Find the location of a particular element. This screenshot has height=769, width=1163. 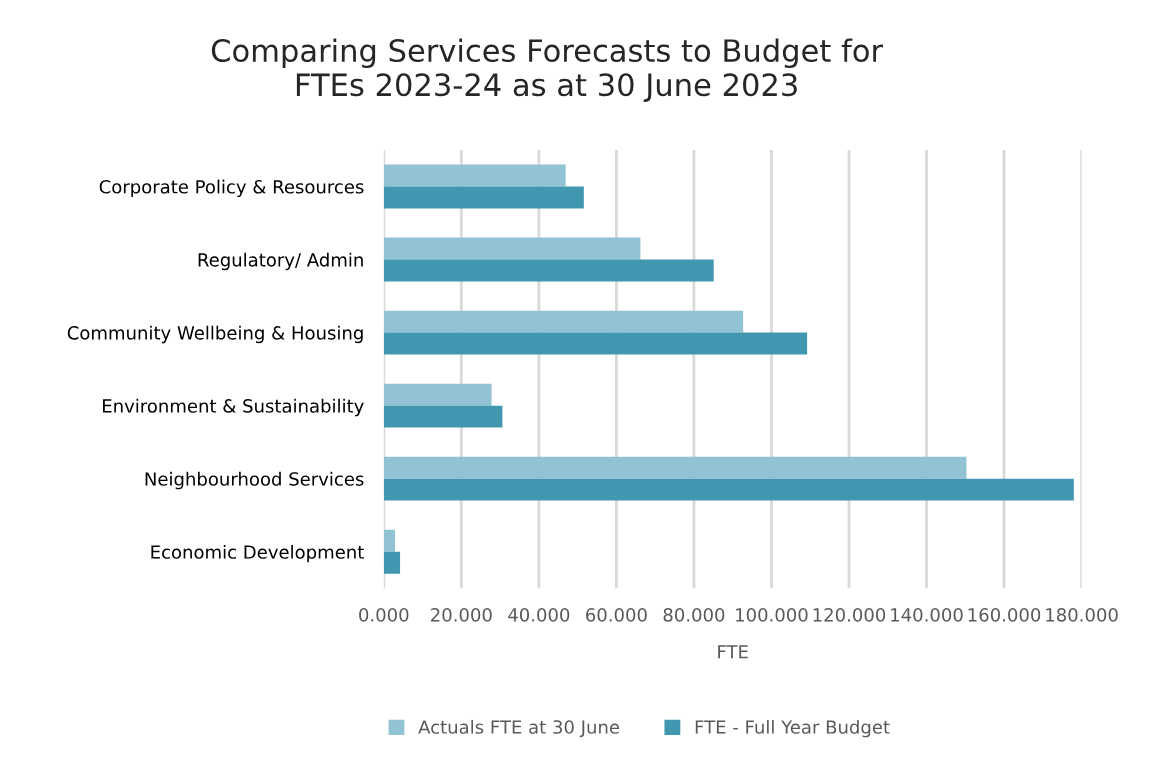

legend-label: Actuals FTE at 30 June is located at coordinates (519, 728).